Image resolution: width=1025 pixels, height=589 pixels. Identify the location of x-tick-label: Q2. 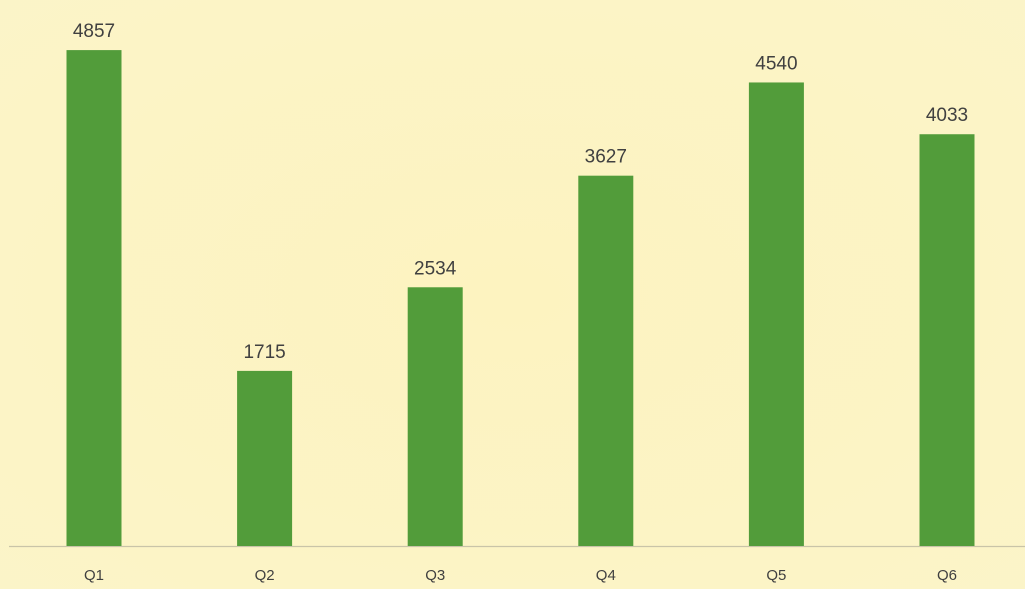
(265, 575).